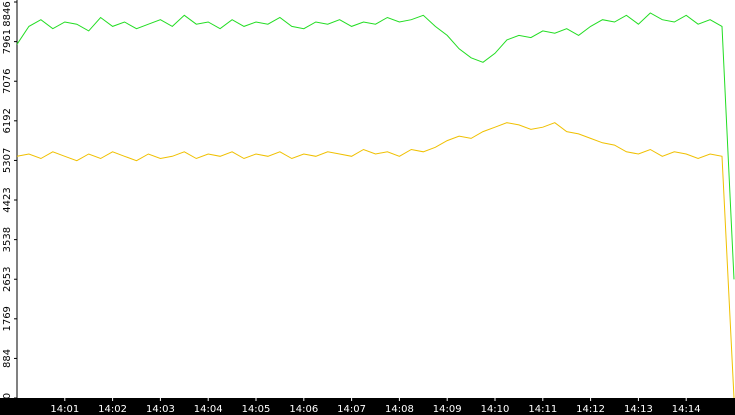 The image size is (735, 415). I want to click on x-tick-label: 14:11, so click(542, 409).